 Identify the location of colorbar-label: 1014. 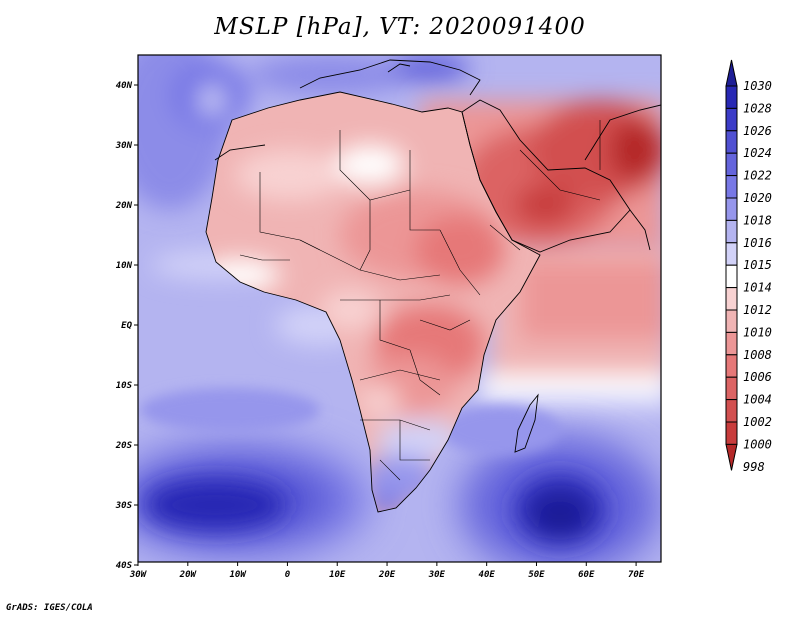
(757, 288).